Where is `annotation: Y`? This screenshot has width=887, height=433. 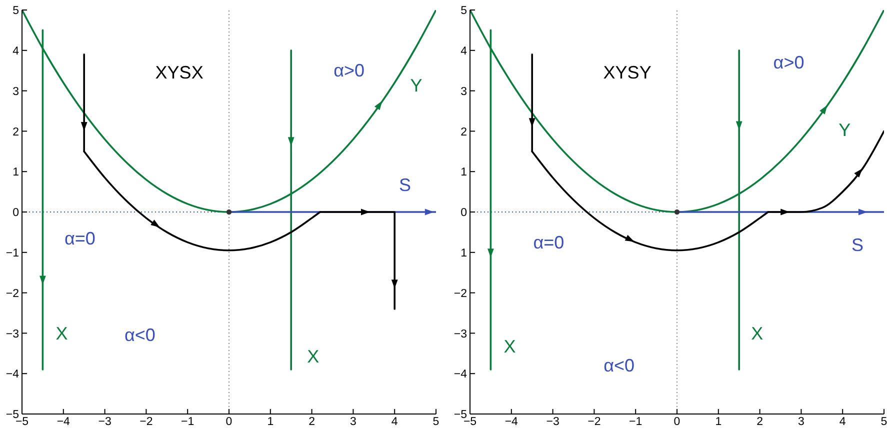 annotation: Y is located at coordinates (844, 130).